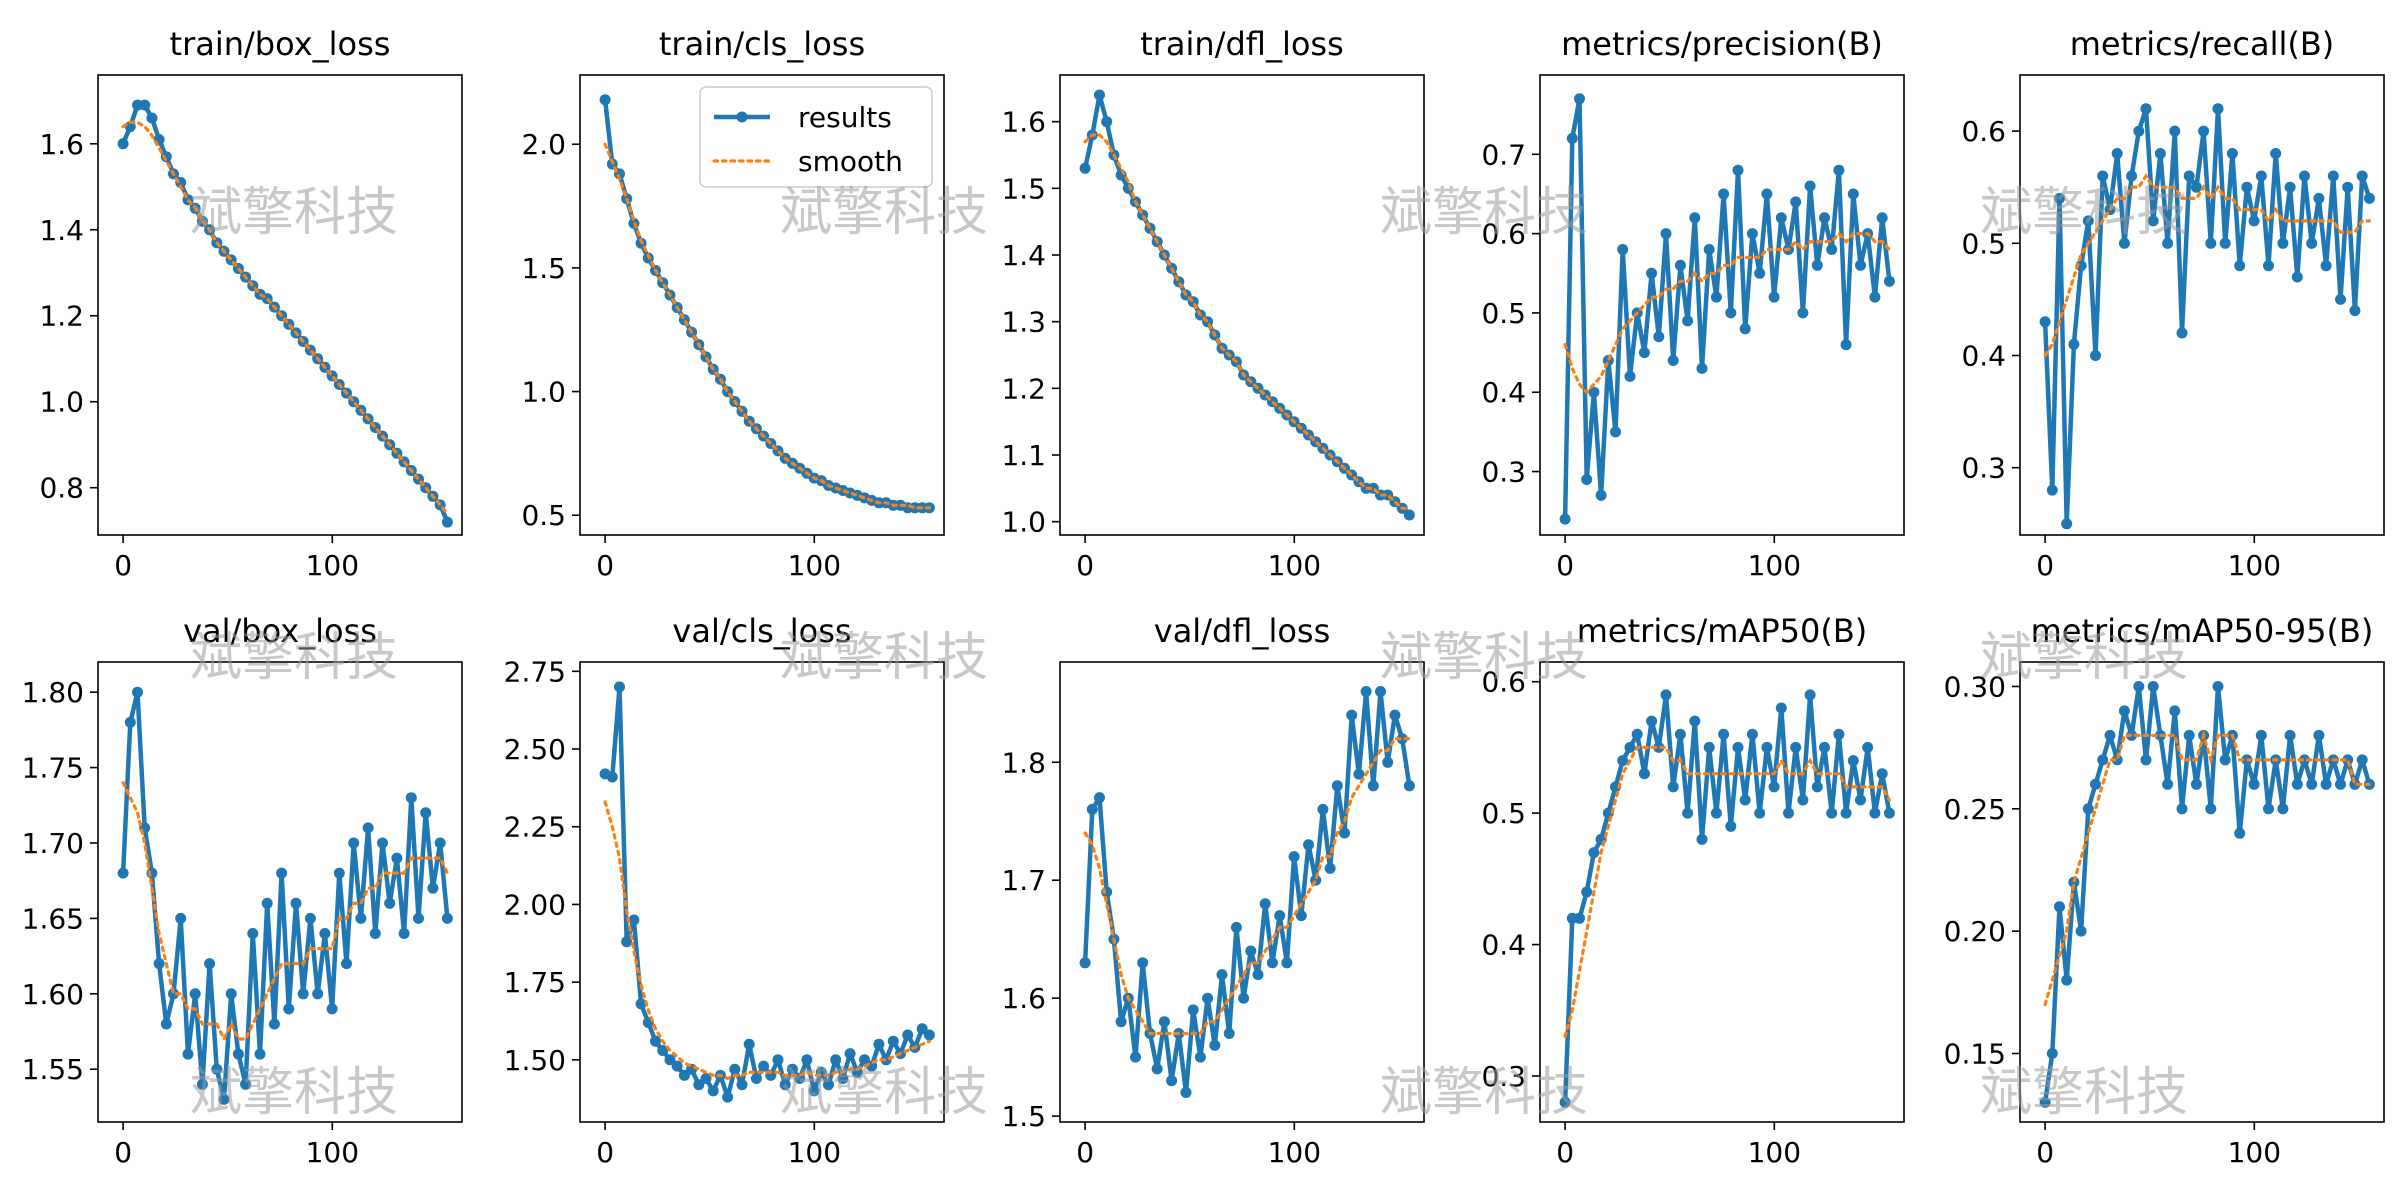 This screenshot has width=2400, height=1200. Describe the element at coordinates (1983, 131) in the screenshot. I see `y-tick-label: 0.6` at that location.